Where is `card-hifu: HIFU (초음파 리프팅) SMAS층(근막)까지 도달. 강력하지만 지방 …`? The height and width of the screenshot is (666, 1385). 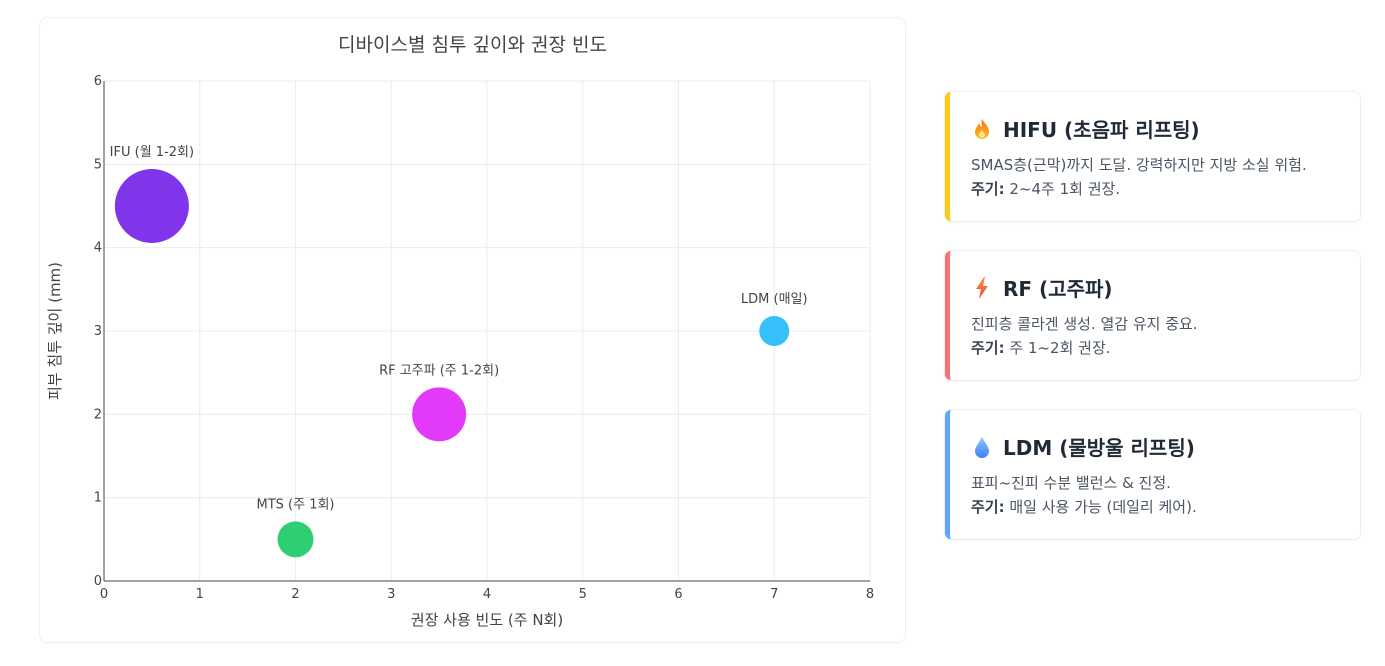
card-hifu: HIFU (초음파 리프팅) SMAS층(근막)까지 도달. 강력하지만 지방 … is located at coordinates (1152, 156).